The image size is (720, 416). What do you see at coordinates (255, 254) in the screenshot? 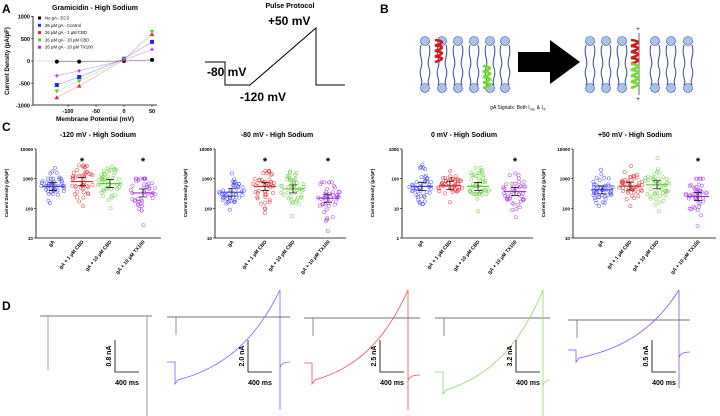
I see `category-label: gA + 1 µM CBD` at bounding box center [255, 254].